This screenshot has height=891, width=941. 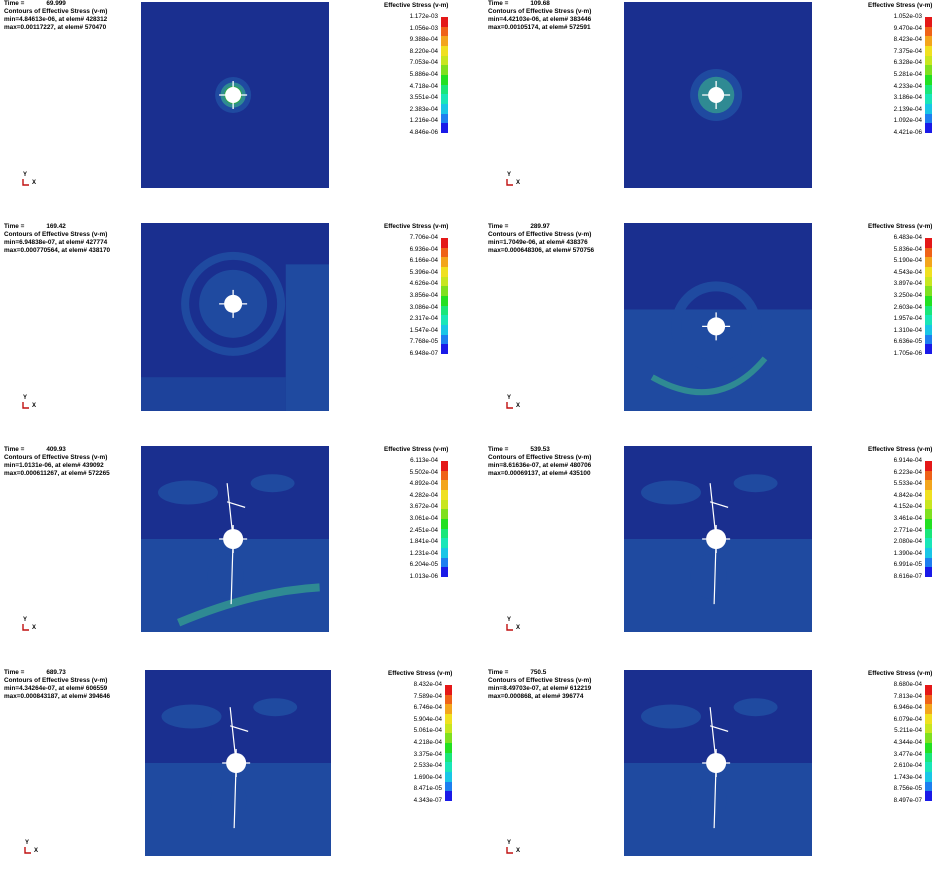 What do you see at coordinates (57, 227) in the screenshot?
I see `time-line: Time = 169.42` at bounding box center [57, 227].